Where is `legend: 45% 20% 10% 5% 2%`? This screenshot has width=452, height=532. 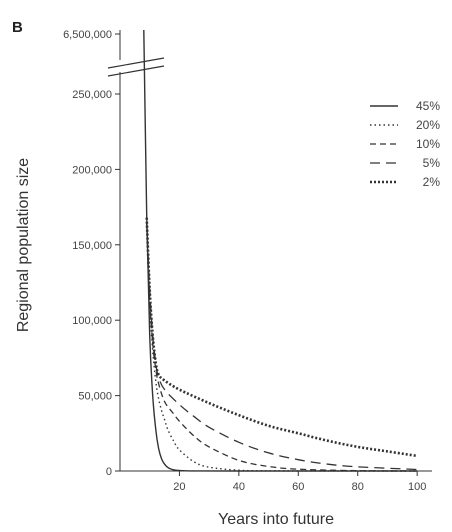
legend: 45% 20% 10% 5% 2% is located at coordinates (405, 144).